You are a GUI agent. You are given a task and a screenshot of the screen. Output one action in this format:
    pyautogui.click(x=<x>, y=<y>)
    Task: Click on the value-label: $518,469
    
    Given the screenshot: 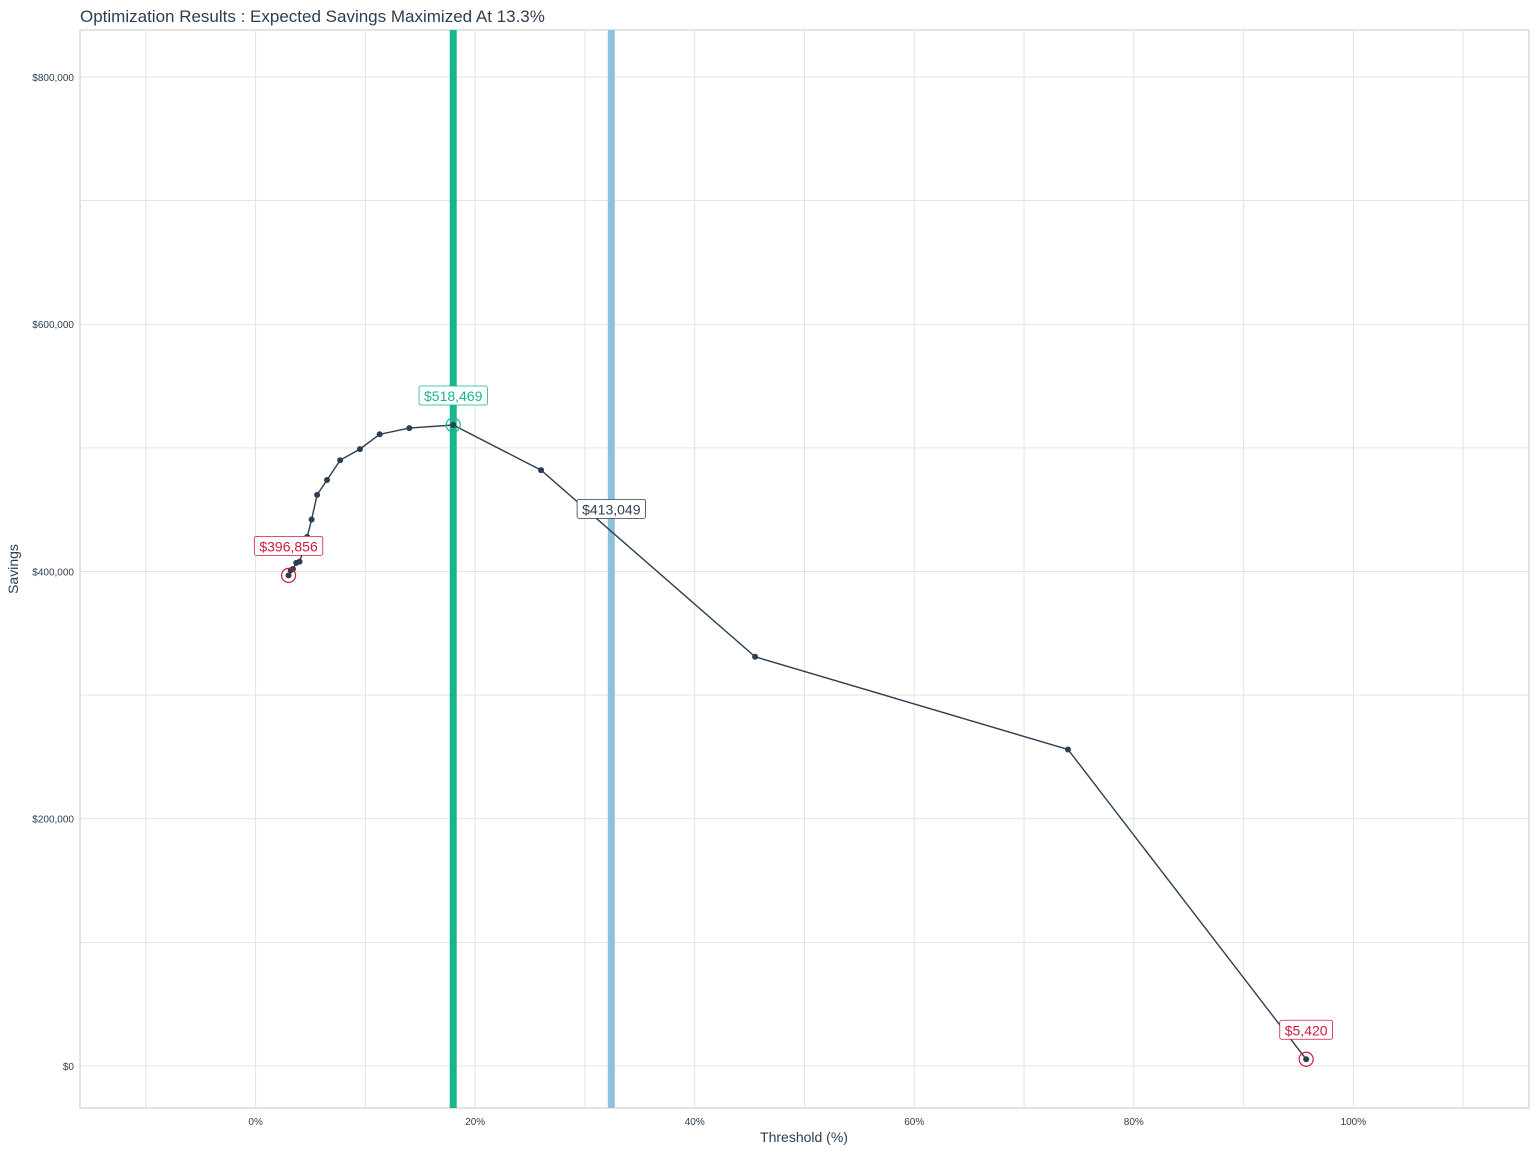 What is the action you would take?
    pyautogui.click(x=453, y=396)
    